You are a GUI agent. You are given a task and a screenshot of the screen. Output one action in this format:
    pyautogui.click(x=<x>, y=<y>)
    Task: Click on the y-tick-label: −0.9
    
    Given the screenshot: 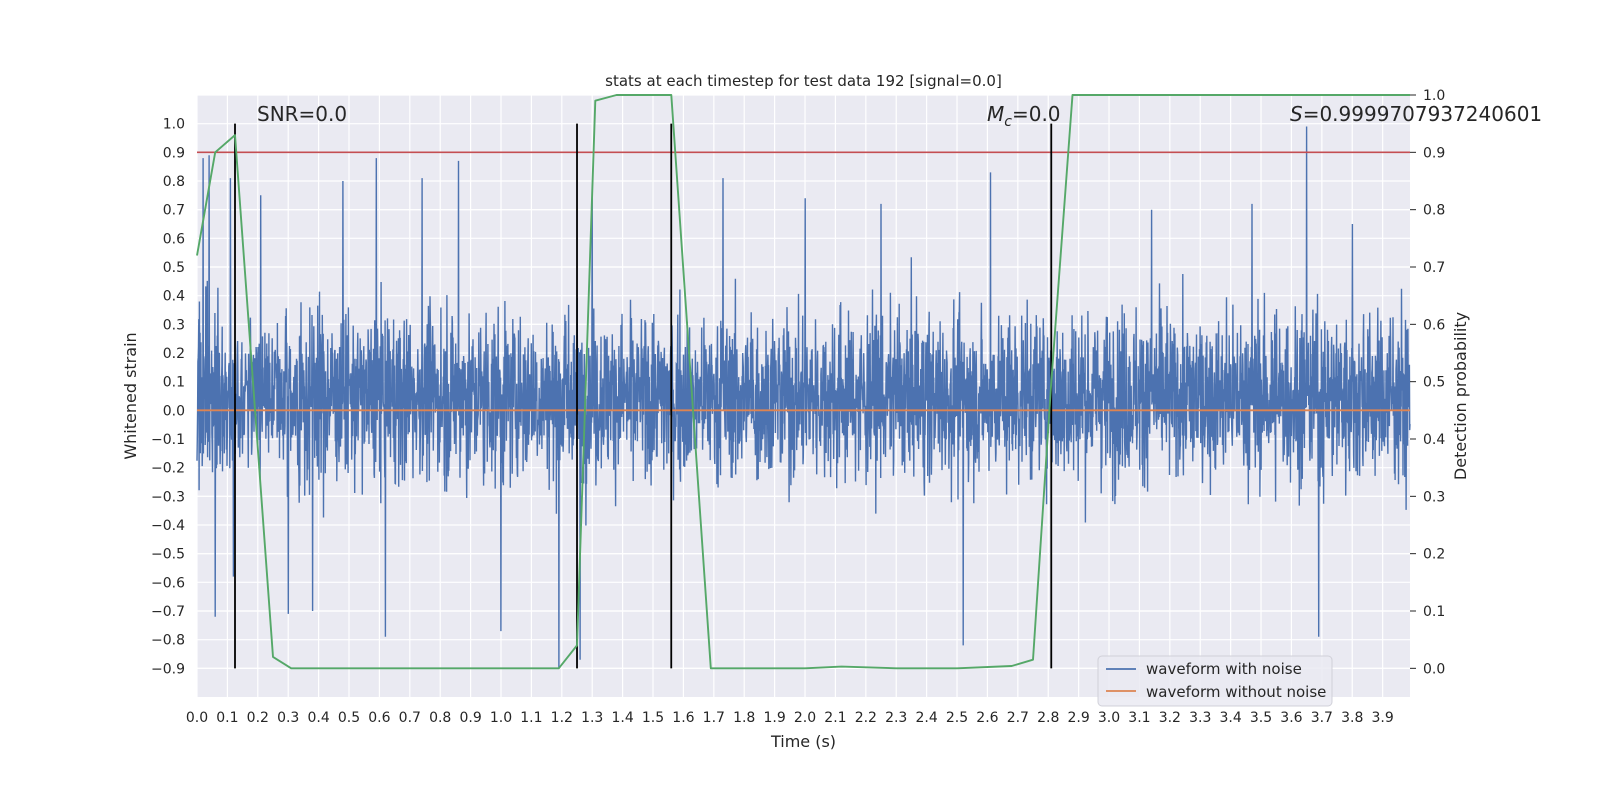 What is the action you would take?
    pyautogui.click(x=168, y=669)
    